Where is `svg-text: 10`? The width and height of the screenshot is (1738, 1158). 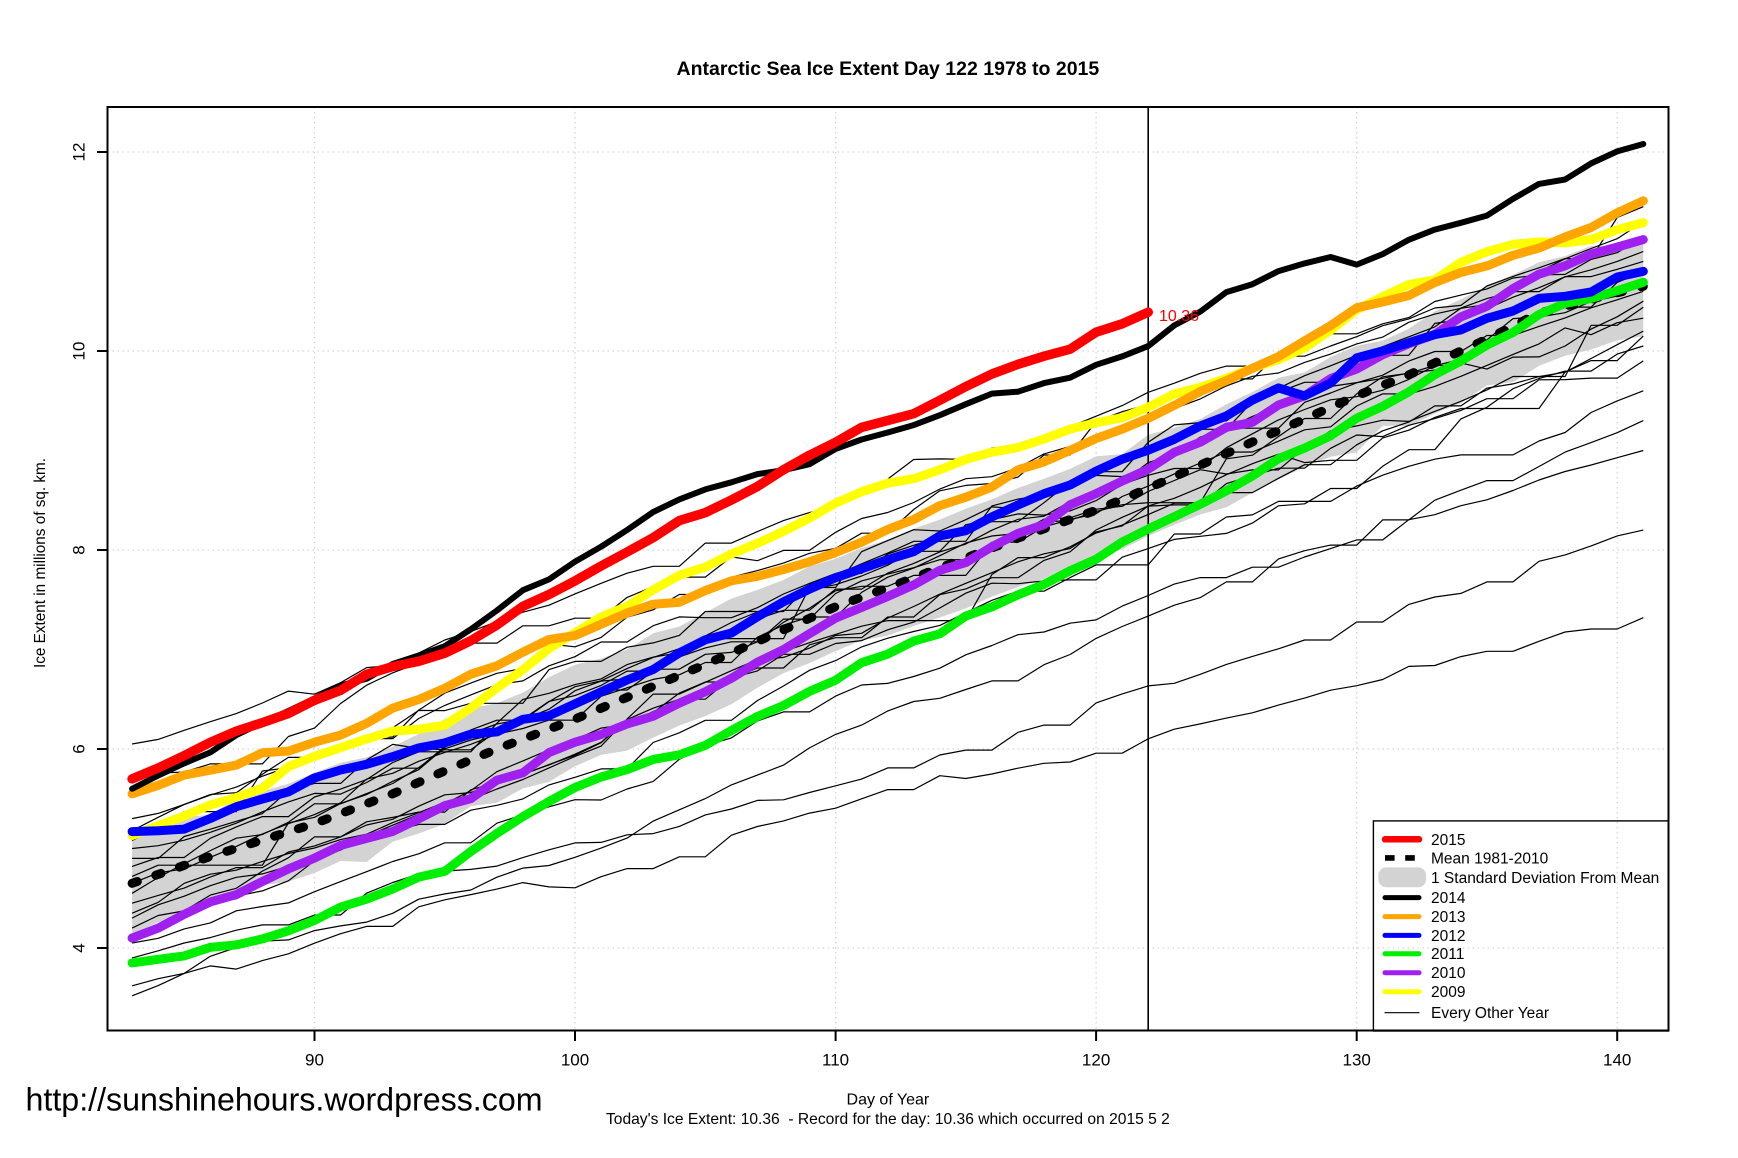
svg-text: 10 is located at coordinates (79, 351).